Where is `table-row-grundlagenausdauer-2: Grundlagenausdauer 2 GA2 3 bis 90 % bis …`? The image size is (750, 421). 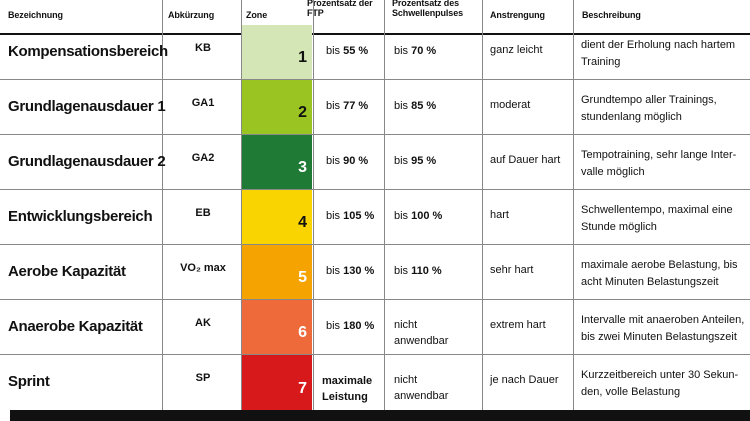 table-row-grundlagenausdauer-2: Grundlagenausdauer 2 GA2 3 bis 90 % bis … is located at coordinates (375, 162).